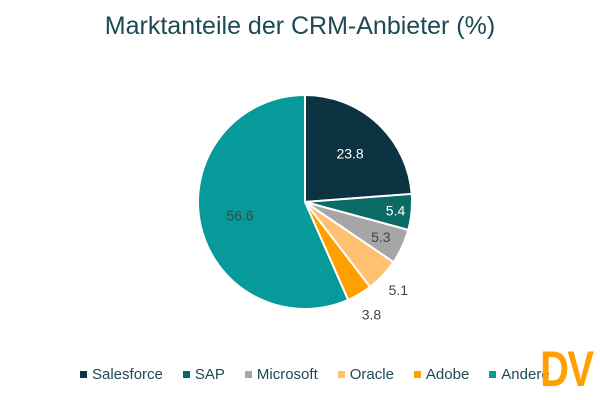 The image size is (600, 400). I want to click on legend-label: Oracle, so click(371, 374).